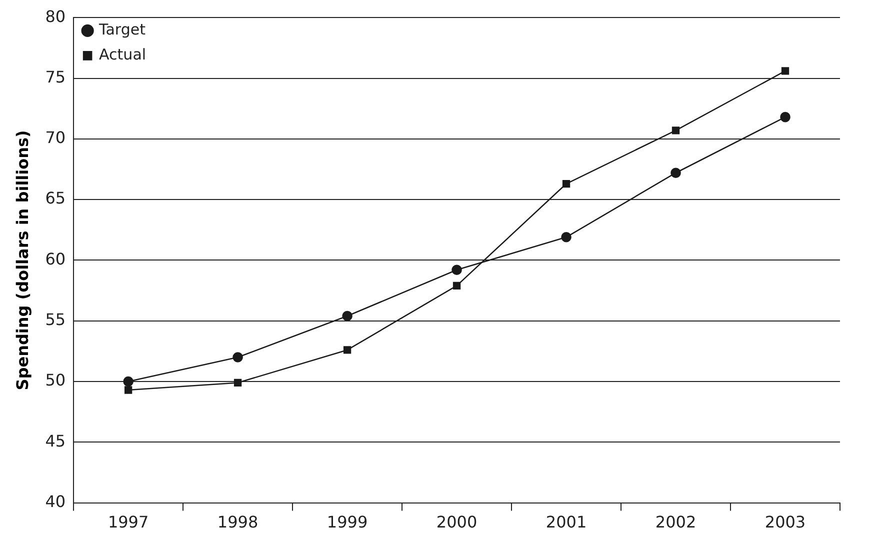  Describe the element at coordinates (566, 522) in the screenshot. I see `x-tick-label: 2001` at that location.